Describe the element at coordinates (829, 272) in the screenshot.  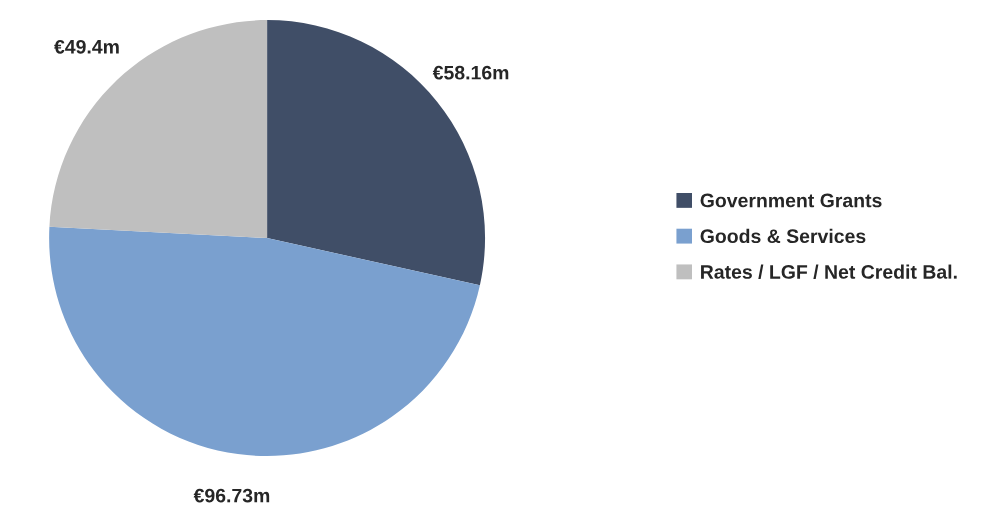
I see `legend-label: Rates / LGF / Net Credit Bal.` at that location.